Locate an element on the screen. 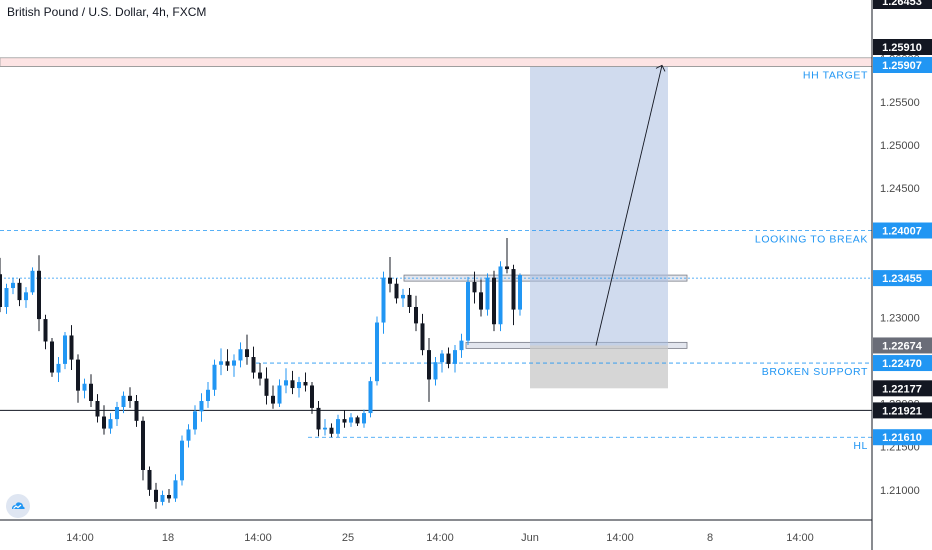 The image size is (932, 550). price-label: 1.24007 is located at coordinates (902, 232).